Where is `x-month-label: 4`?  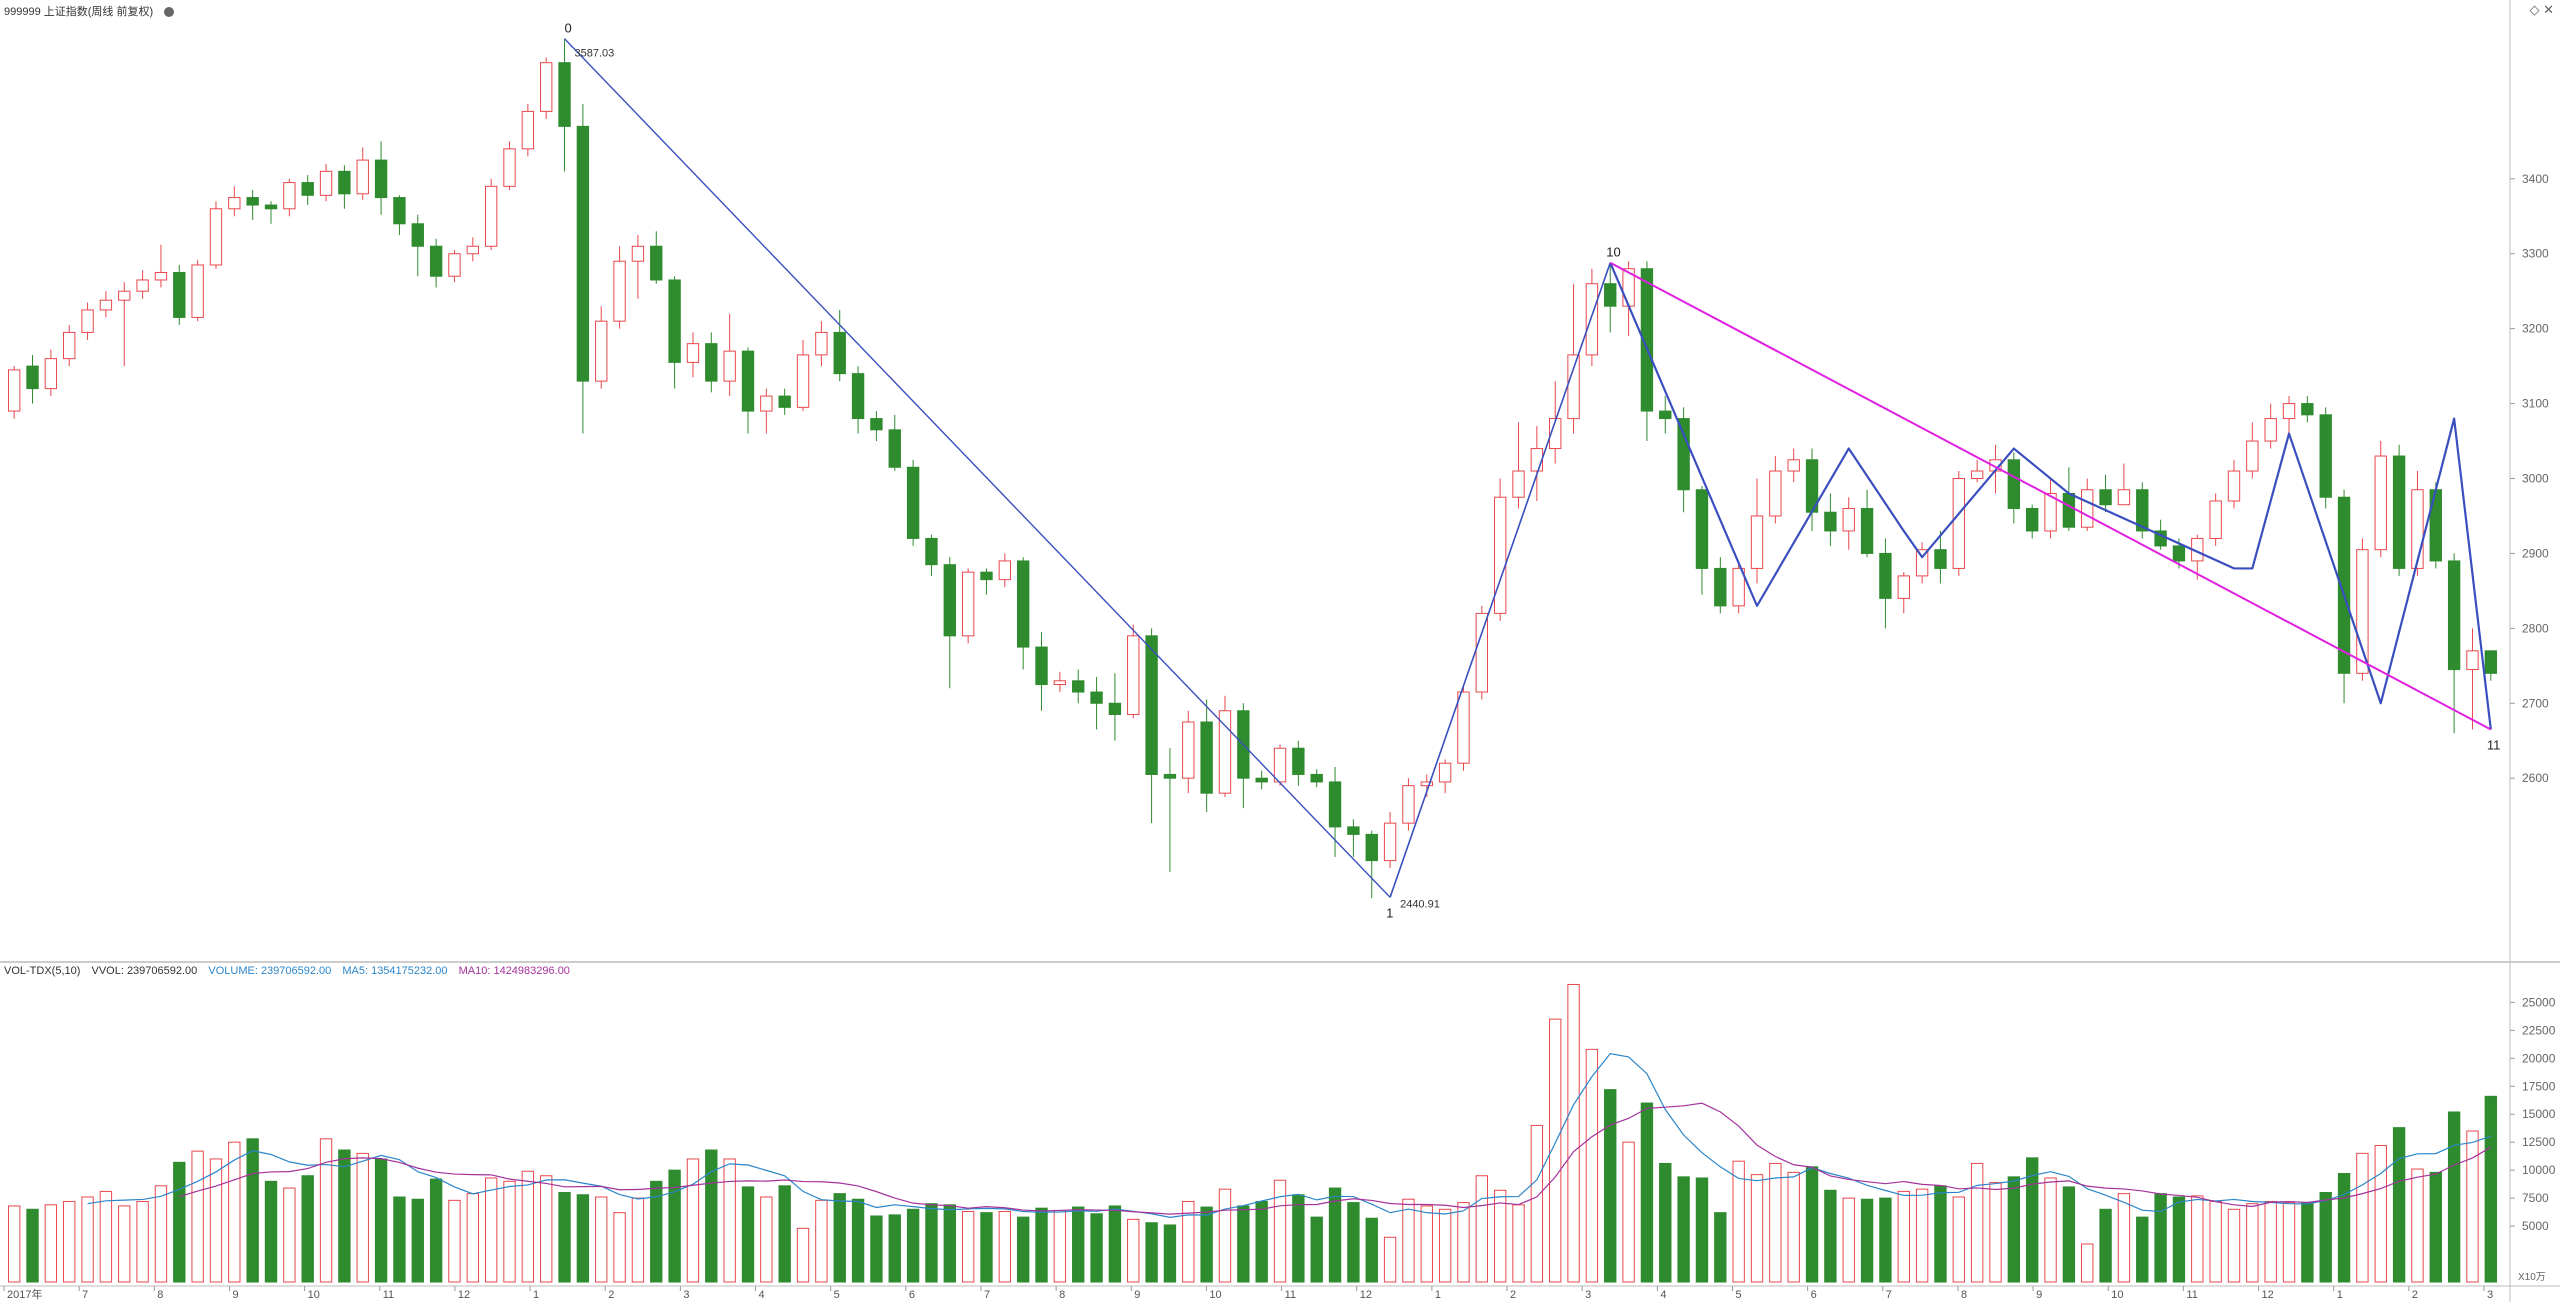
x-month-label: 4 is located at coordinates (1663, 1295).